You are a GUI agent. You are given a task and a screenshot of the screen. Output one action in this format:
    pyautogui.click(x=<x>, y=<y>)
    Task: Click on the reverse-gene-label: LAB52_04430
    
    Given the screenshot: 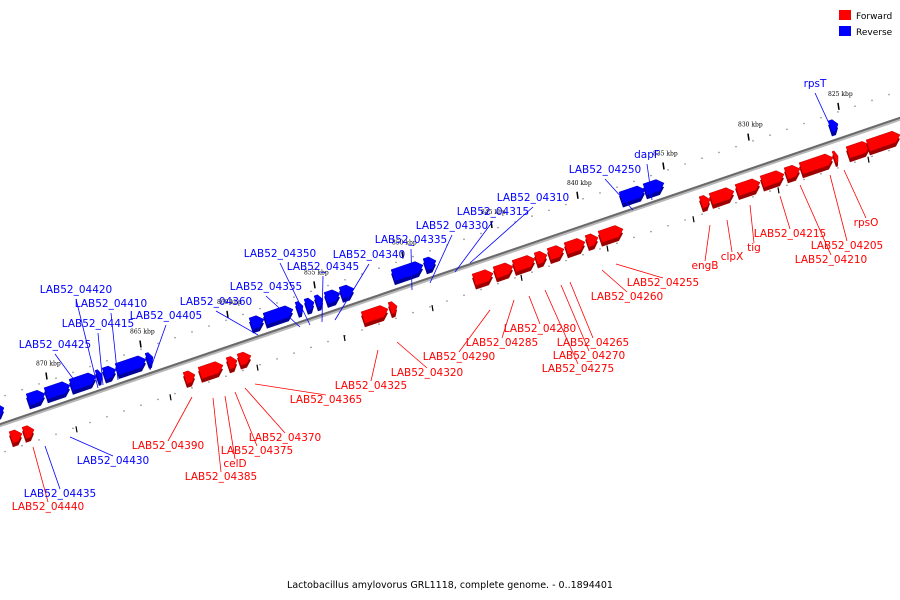 What is the action you would take?
    pyautogui.click(x=113, y=461)
    